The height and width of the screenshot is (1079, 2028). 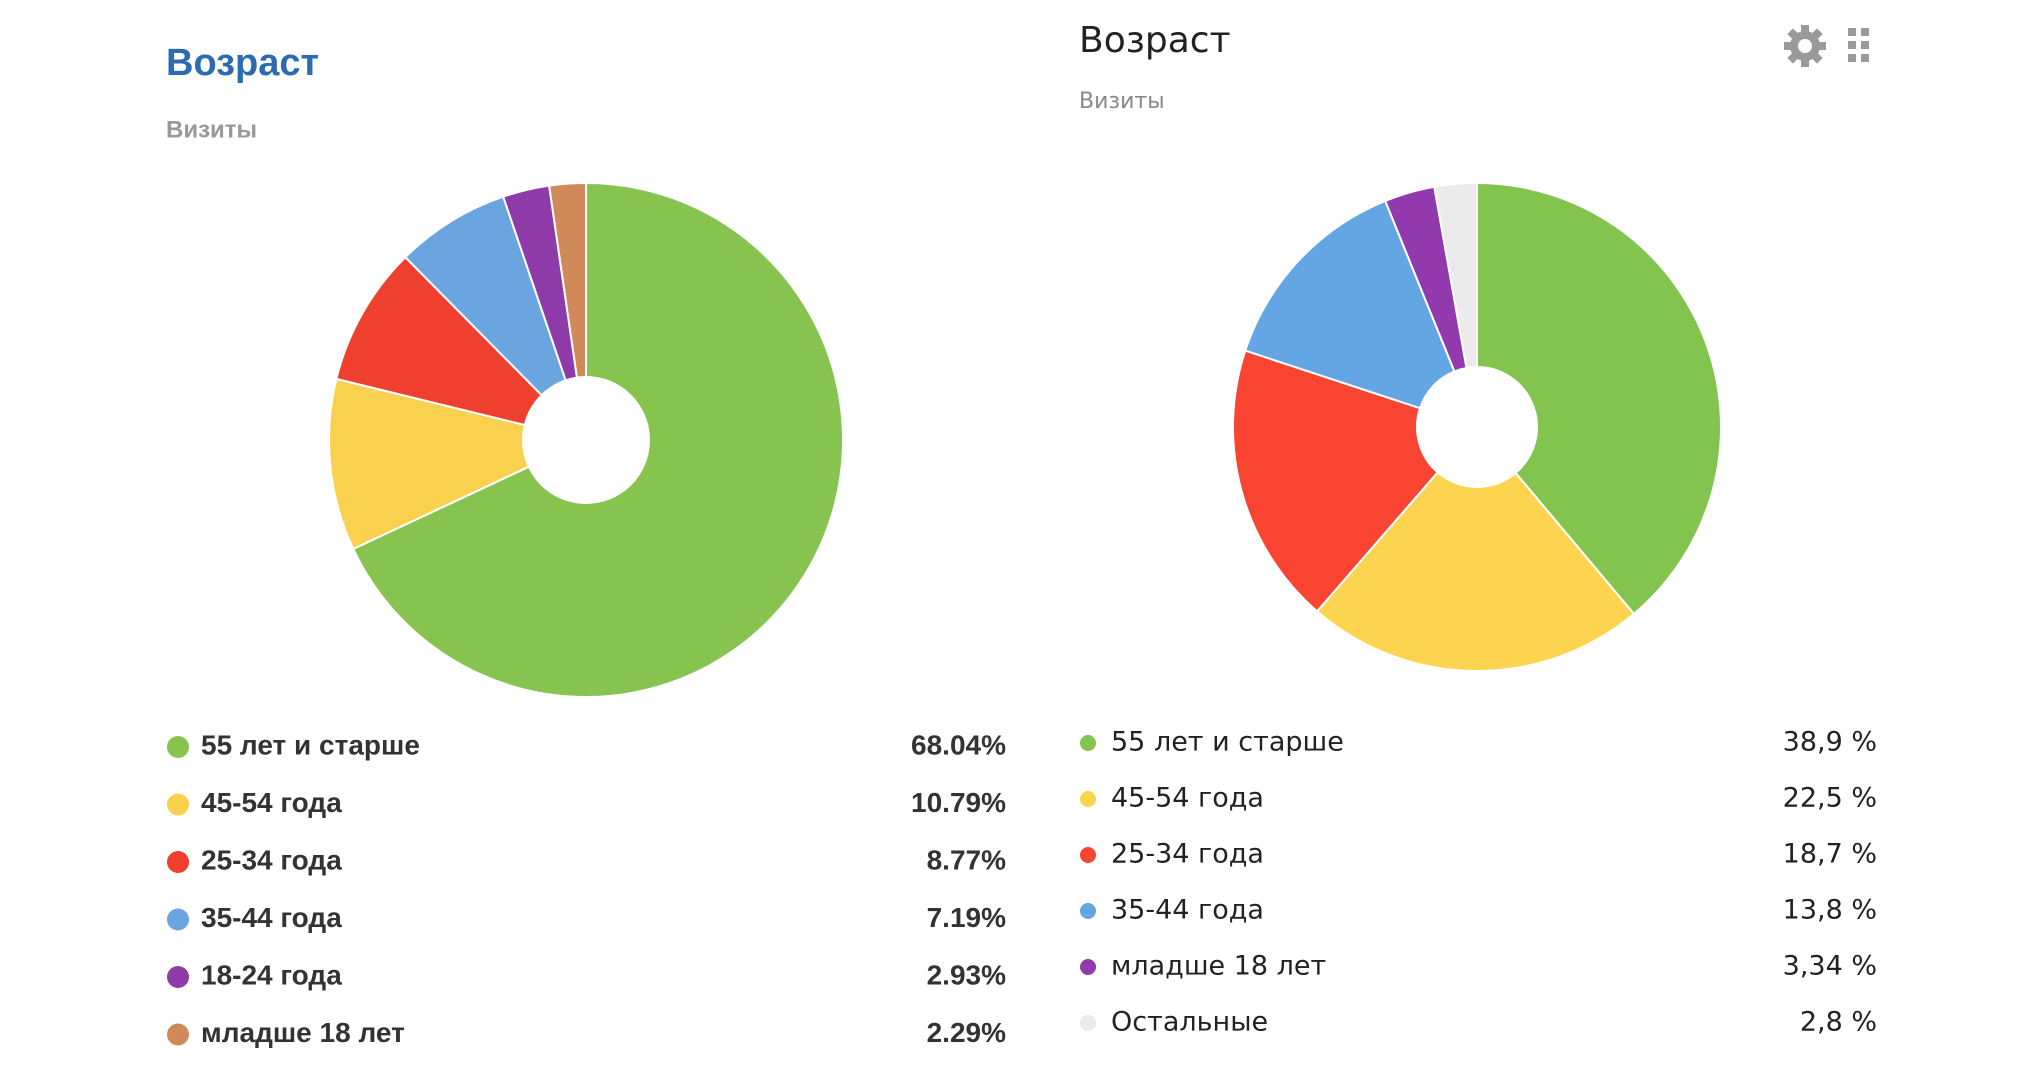 I want to click on legend-value: 2.29%, so click(x=966, y=1032).